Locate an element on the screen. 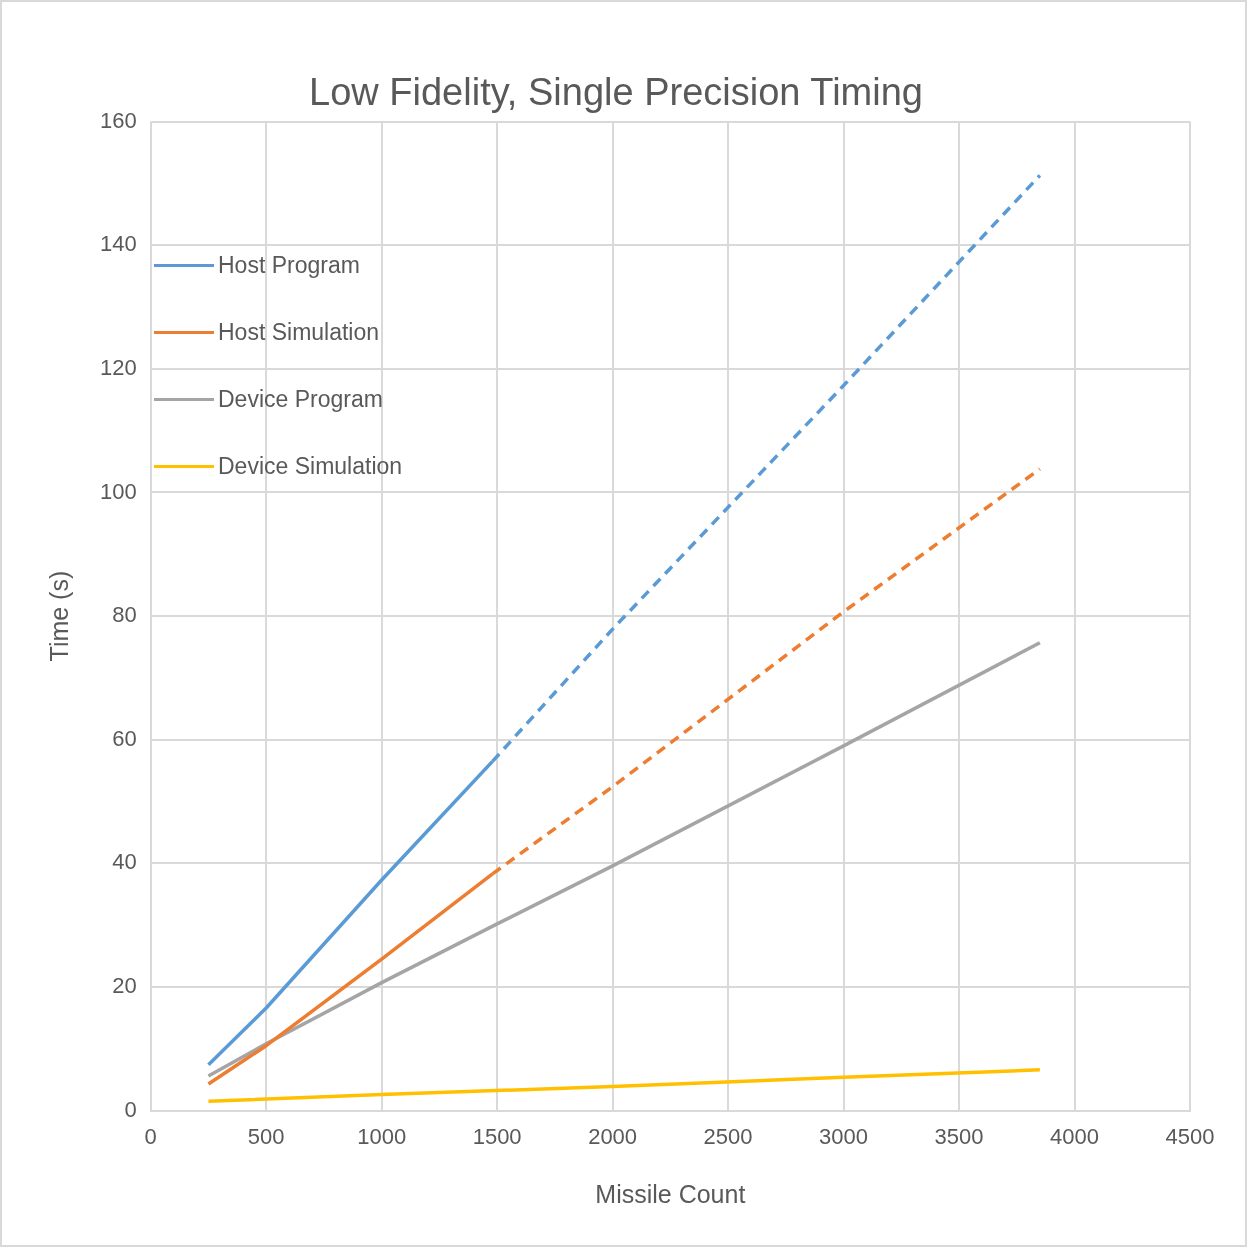 This screenshot has height=1247, width=1247. y-tick-label: 120 is located at coordinates (118, 367).